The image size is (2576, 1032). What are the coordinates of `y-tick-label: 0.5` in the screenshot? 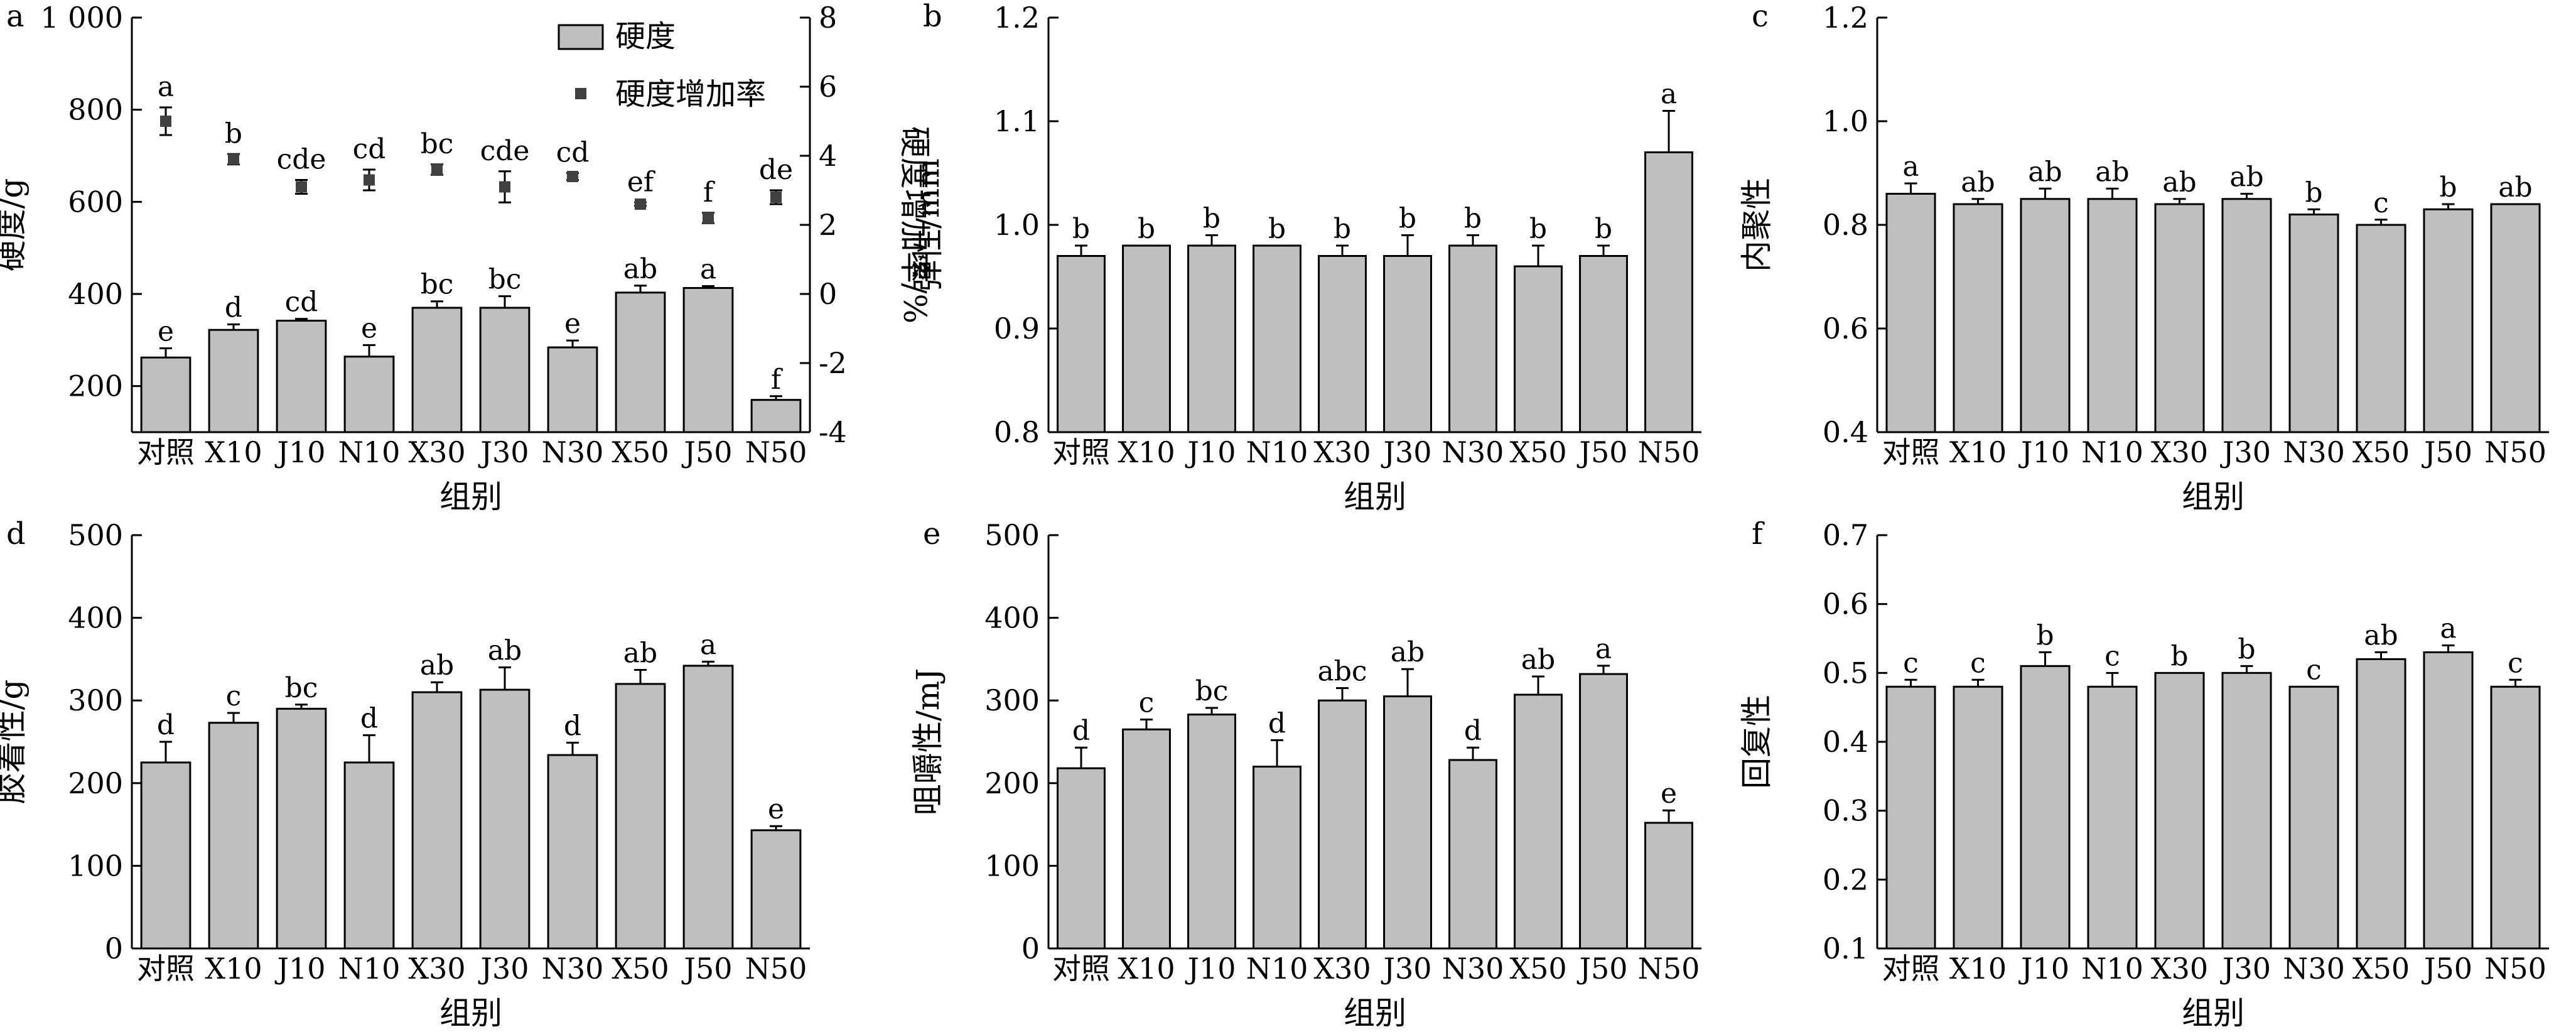 It's located at (1845, 673).